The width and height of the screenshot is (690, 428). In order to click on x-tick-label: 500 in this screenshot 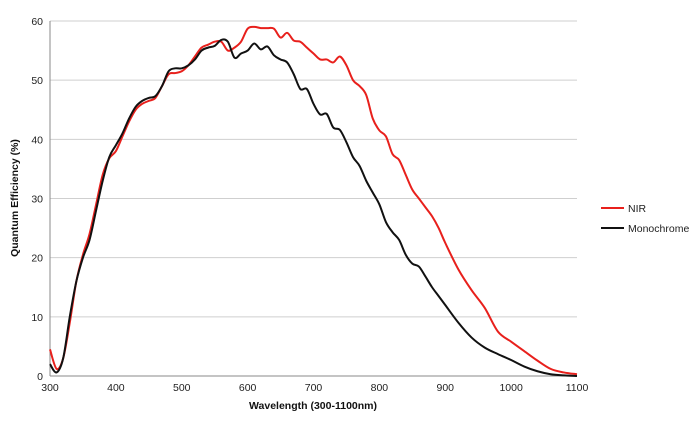, I will do `click(182, 388)`.